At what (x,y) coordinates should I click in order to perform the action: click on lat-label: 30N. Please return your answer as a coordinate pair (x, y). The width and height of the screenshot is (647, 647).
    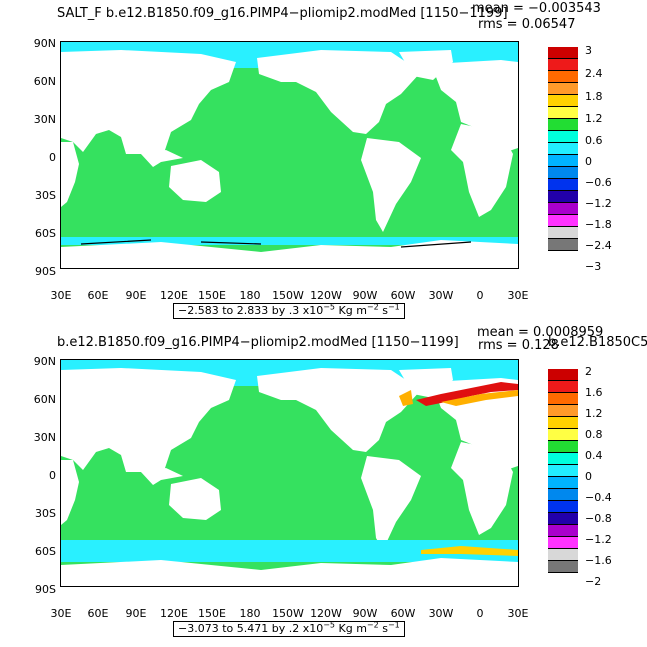
    Looking at the image, I should click on (44, 119).